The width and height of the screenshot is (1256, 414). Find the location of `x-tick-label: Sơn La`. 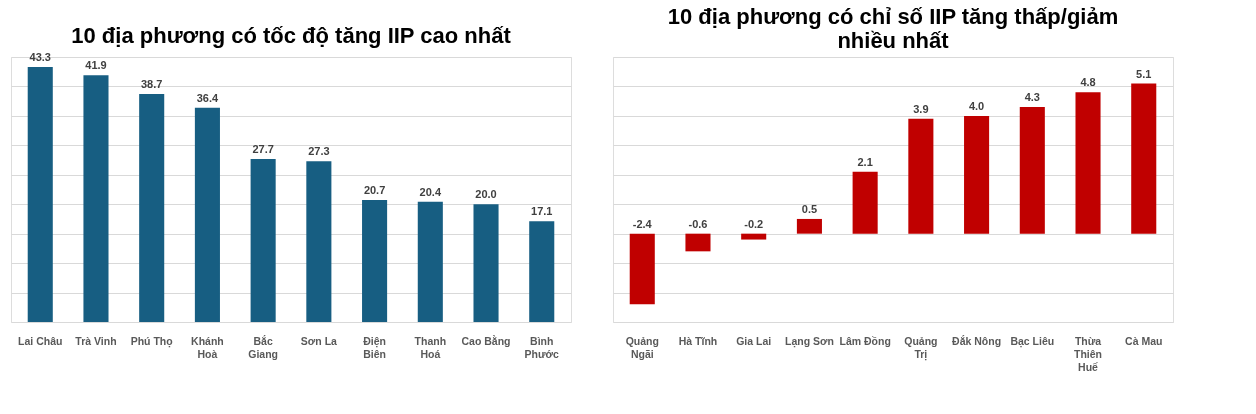

x-tick-label: Sơn La is located at coordinates (319, 340).